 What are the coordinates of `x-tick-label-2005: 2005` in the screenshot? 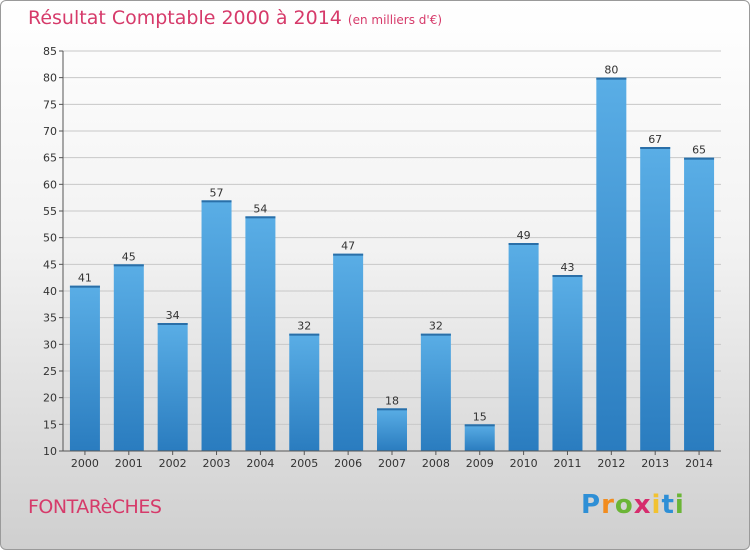 It's located at (304, 463).